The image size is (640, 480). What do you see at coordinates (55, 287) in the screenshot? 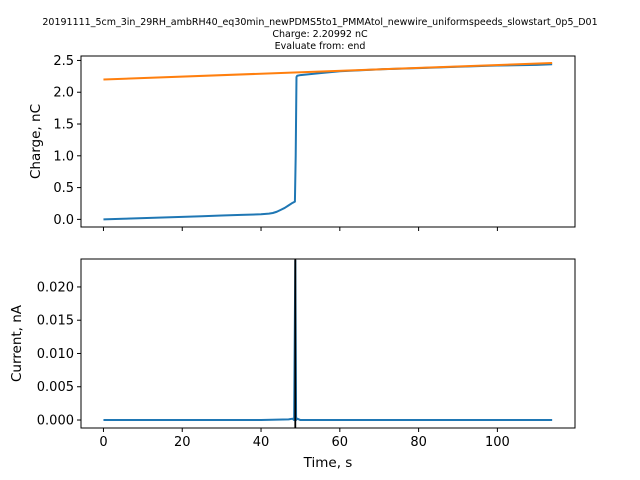
I see `y-tick-label: 0.020` at bounding box center [55, 287].